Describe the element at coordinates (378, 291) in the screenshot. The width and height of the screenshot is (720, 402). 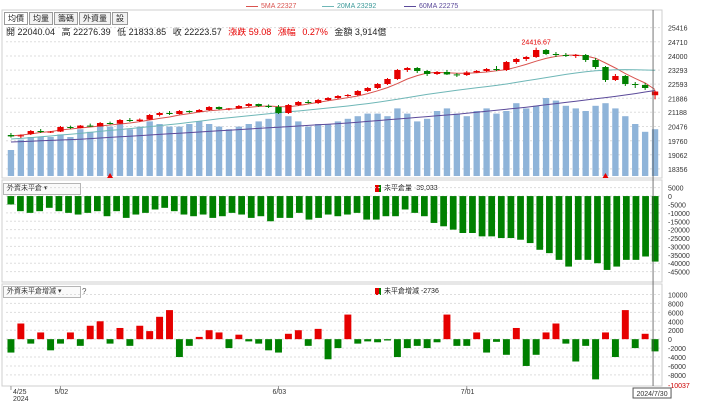
I see `legend-swatch-icon` at that location.